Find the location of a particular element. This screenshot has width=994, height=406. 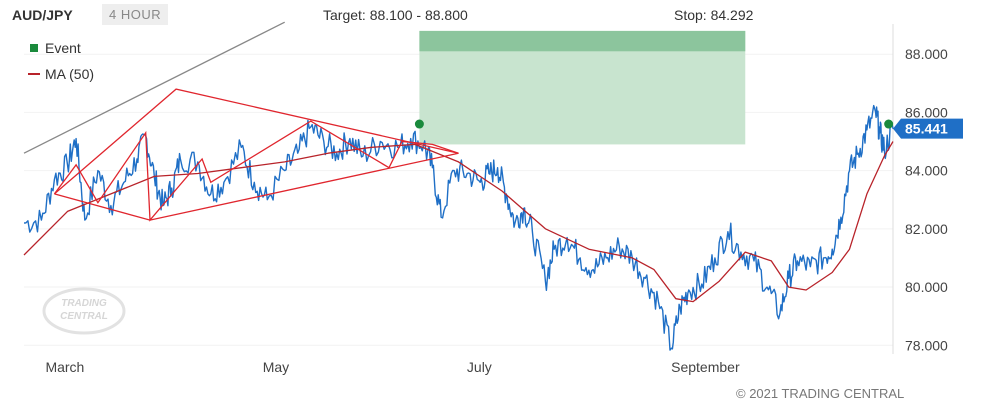

x-tick-label: September is located at coordinates (705, 367).